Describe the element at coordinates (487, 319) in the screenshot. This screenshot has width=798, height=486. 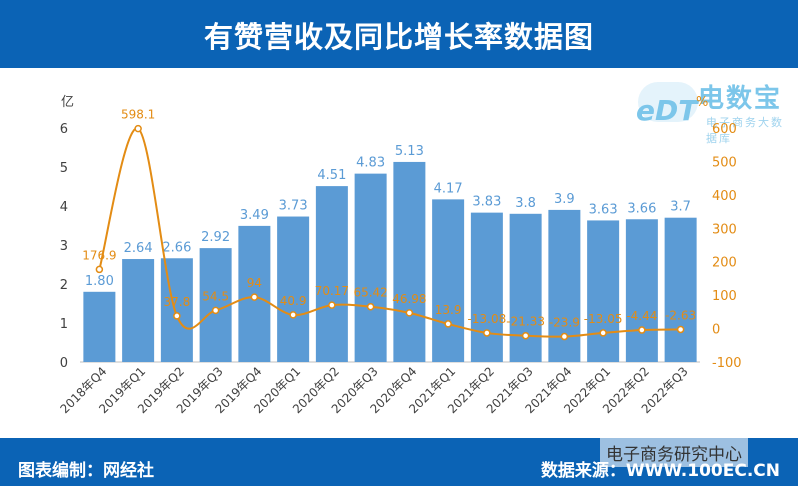
I see `growth-rate-label: -13.08` at that location.